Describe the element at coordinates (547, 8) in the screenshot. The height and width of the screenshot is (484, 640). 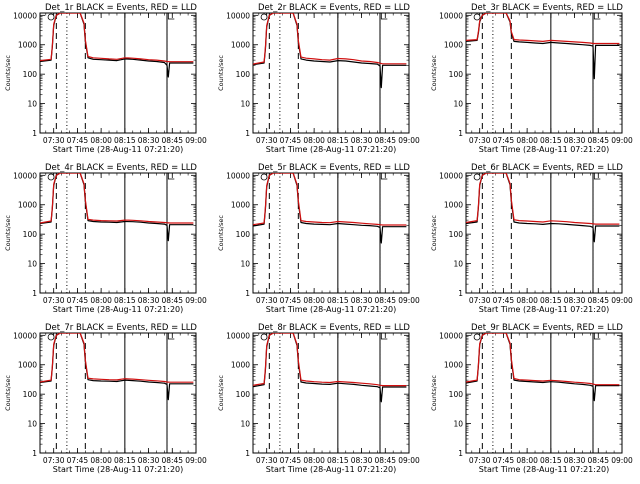
I see `panel-title: Det_3r BLACK = Events, RED = LLD` at that location.